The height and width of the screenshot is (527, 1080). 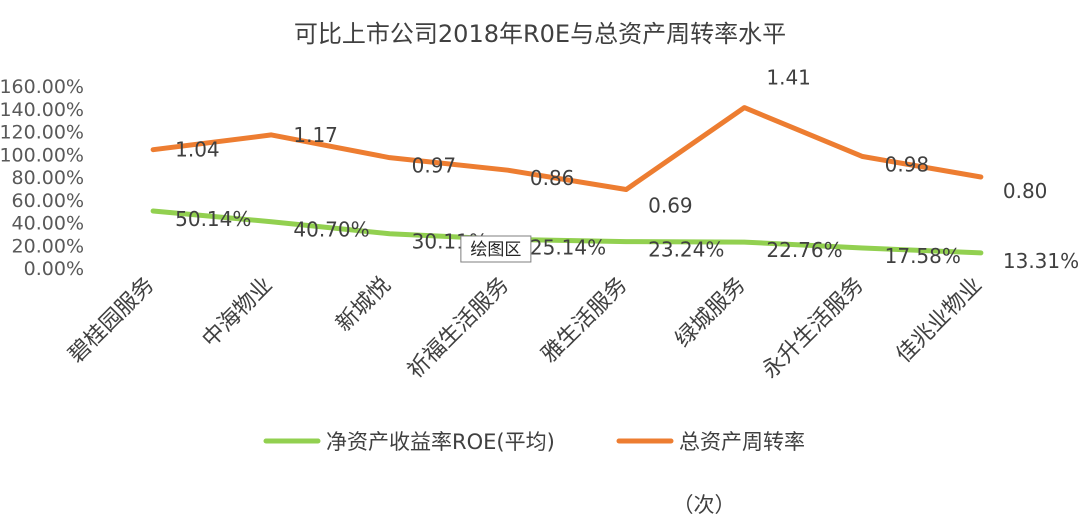 I want to click on data-label: 50.14%, so click(x=213, y=219).